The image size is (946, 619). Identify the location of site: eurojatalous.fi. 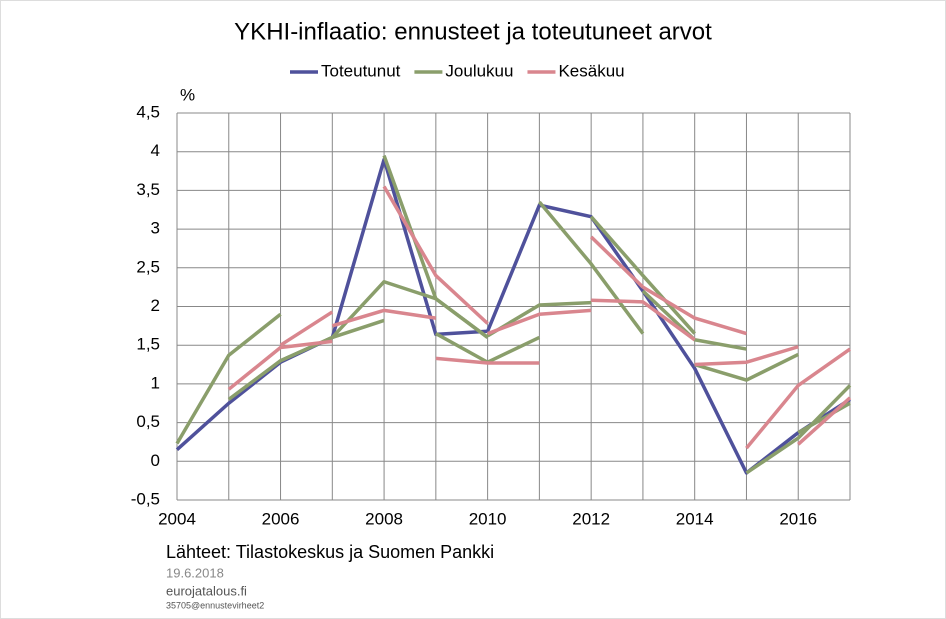
(206, 590).